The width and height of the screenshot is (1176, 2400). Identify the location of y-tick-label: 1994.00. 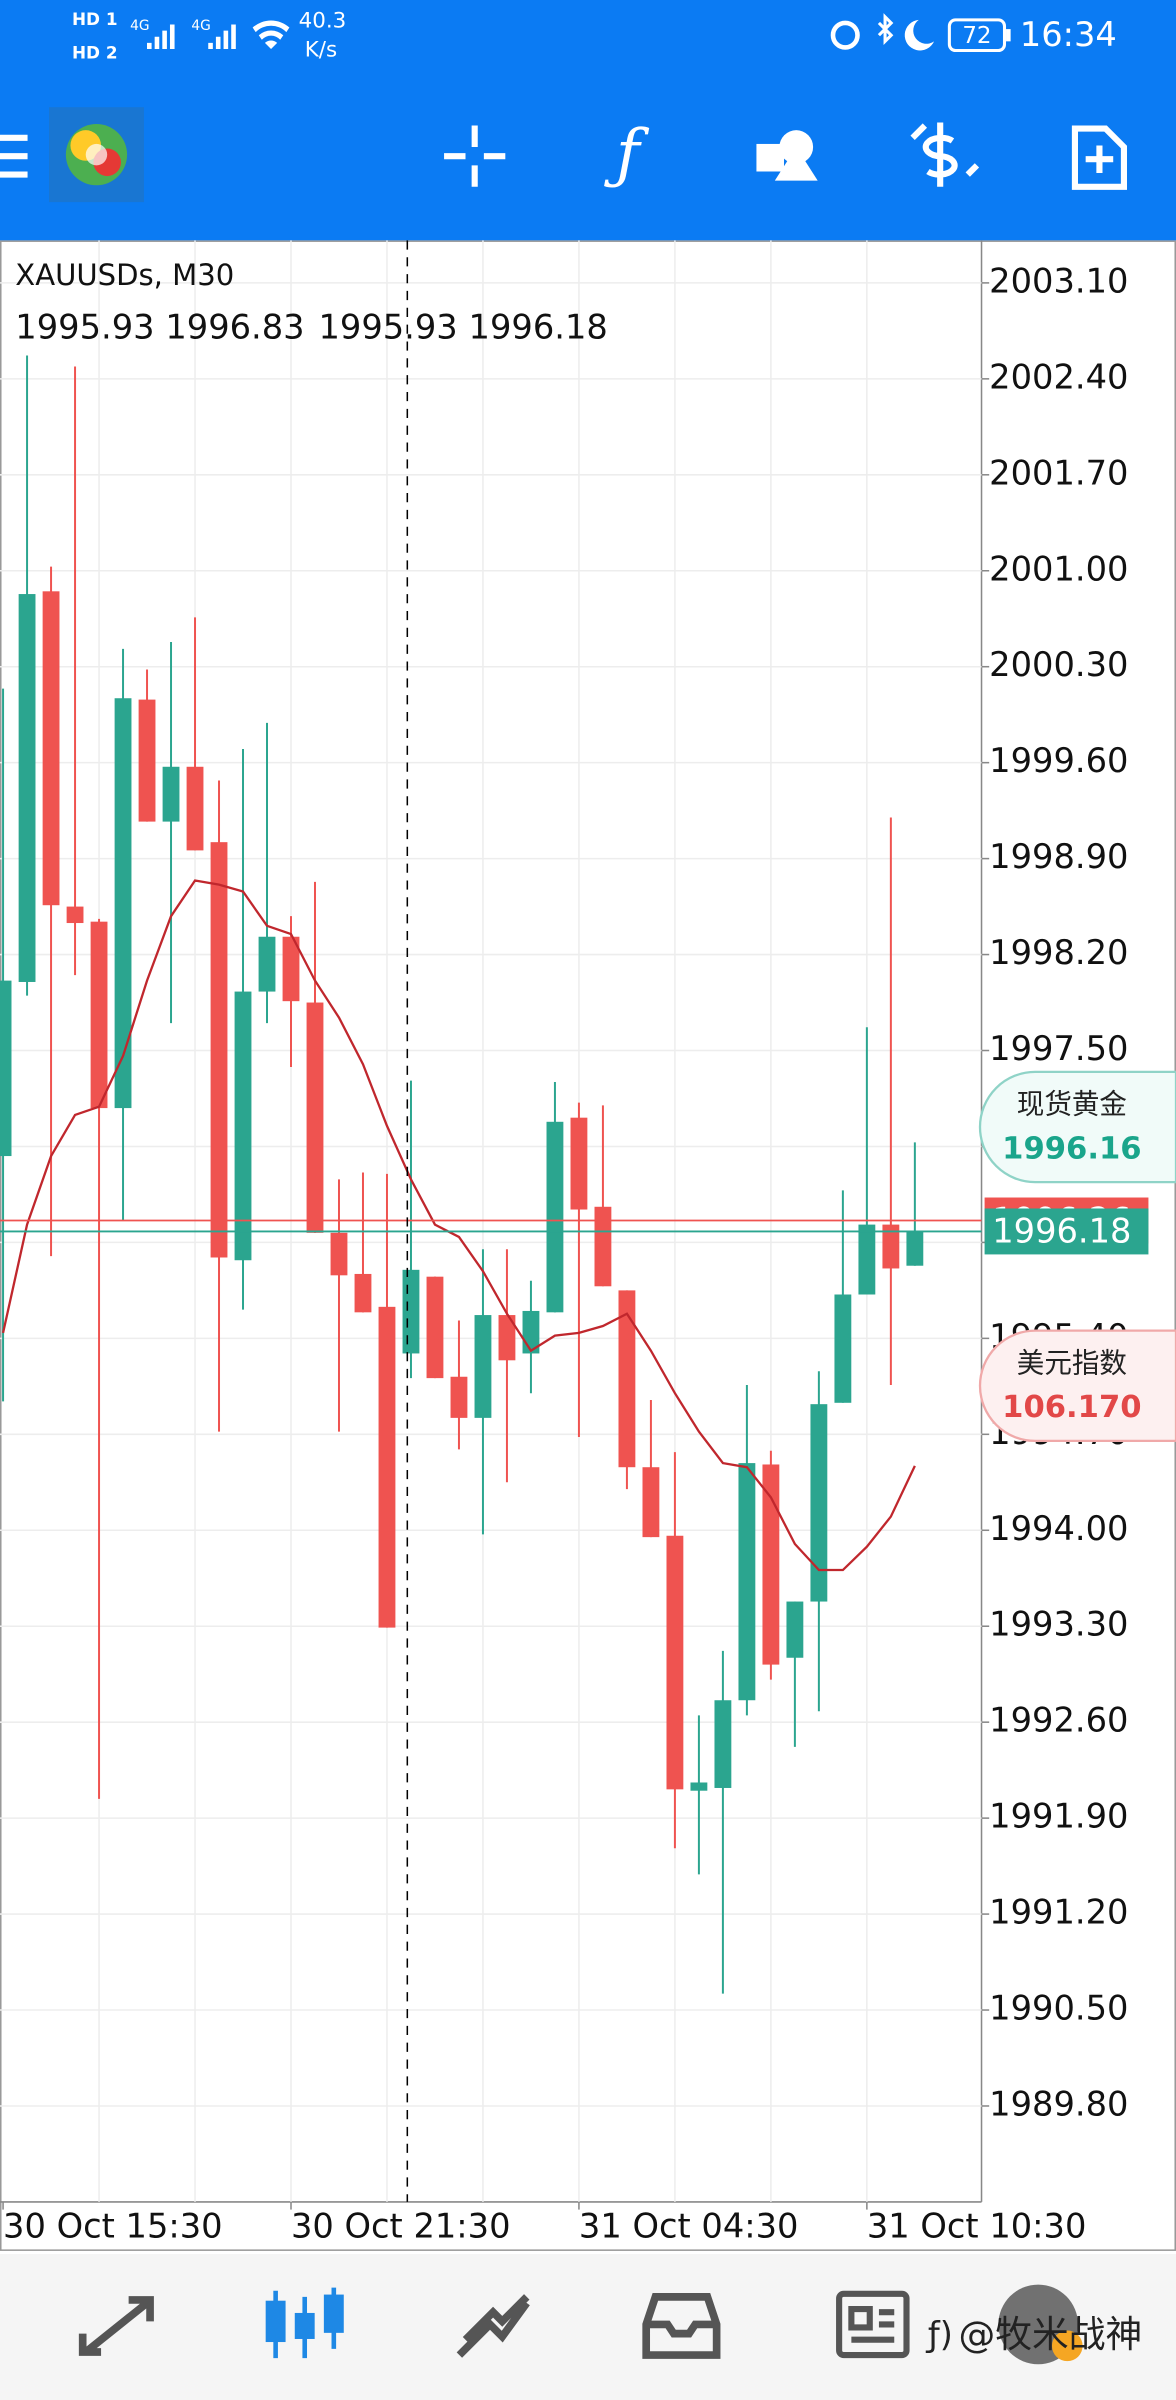
(1058, 1528).